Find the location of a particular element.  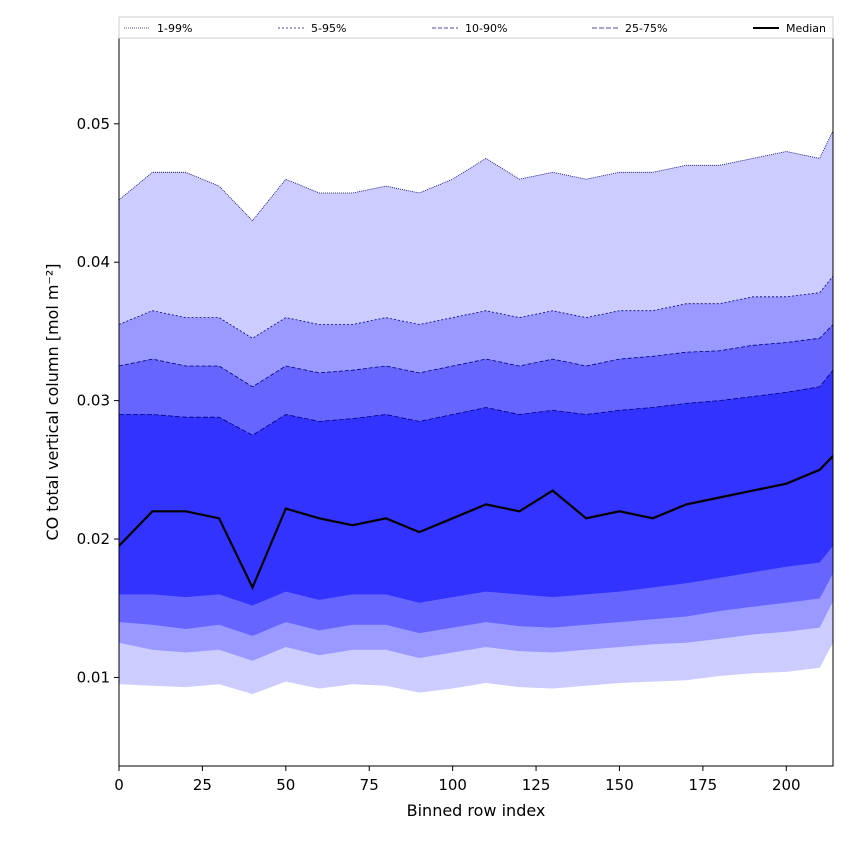

legend: 1-99% 5-95% 10-90% 25-75% Median is located at coordinates (476, 27).